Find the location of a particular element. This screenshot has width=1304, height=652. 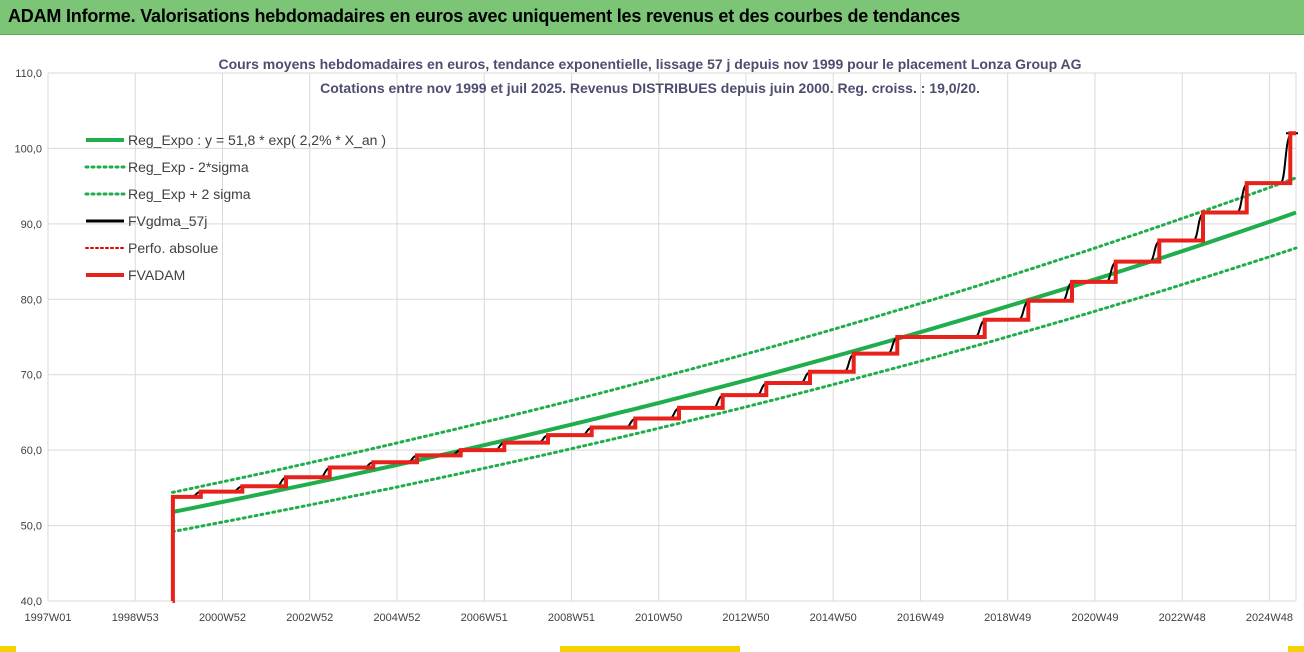

strip-left is located at coordinates (8, 649).